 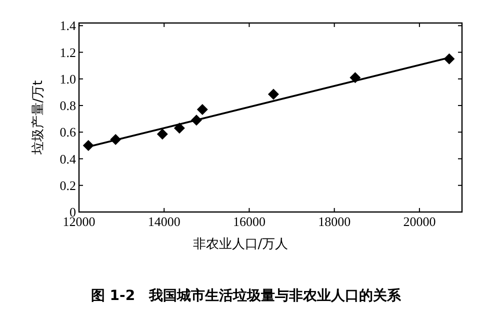 What do you see at coordinates (68, 106) in the screenshot?
I see `ytick: 0.8` at bounding box center [68, 106].